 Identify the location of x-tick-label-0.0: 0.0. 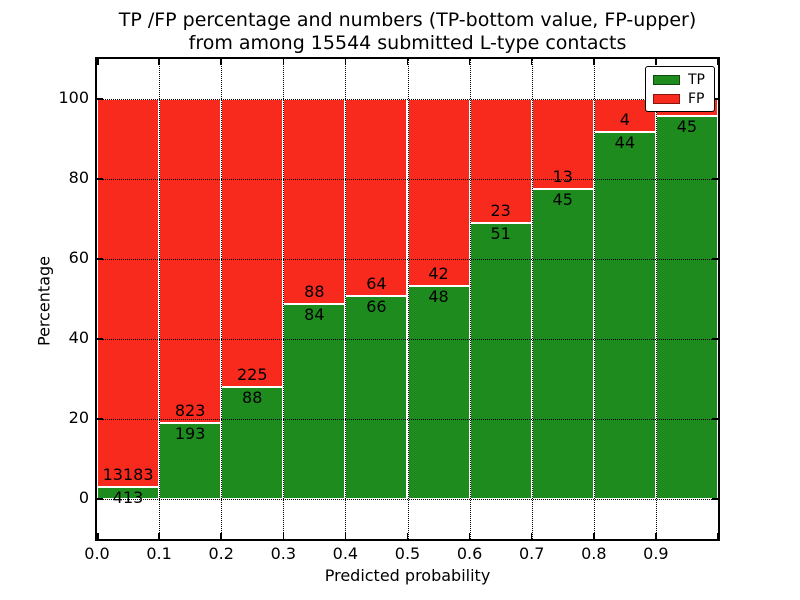
(97, 553).